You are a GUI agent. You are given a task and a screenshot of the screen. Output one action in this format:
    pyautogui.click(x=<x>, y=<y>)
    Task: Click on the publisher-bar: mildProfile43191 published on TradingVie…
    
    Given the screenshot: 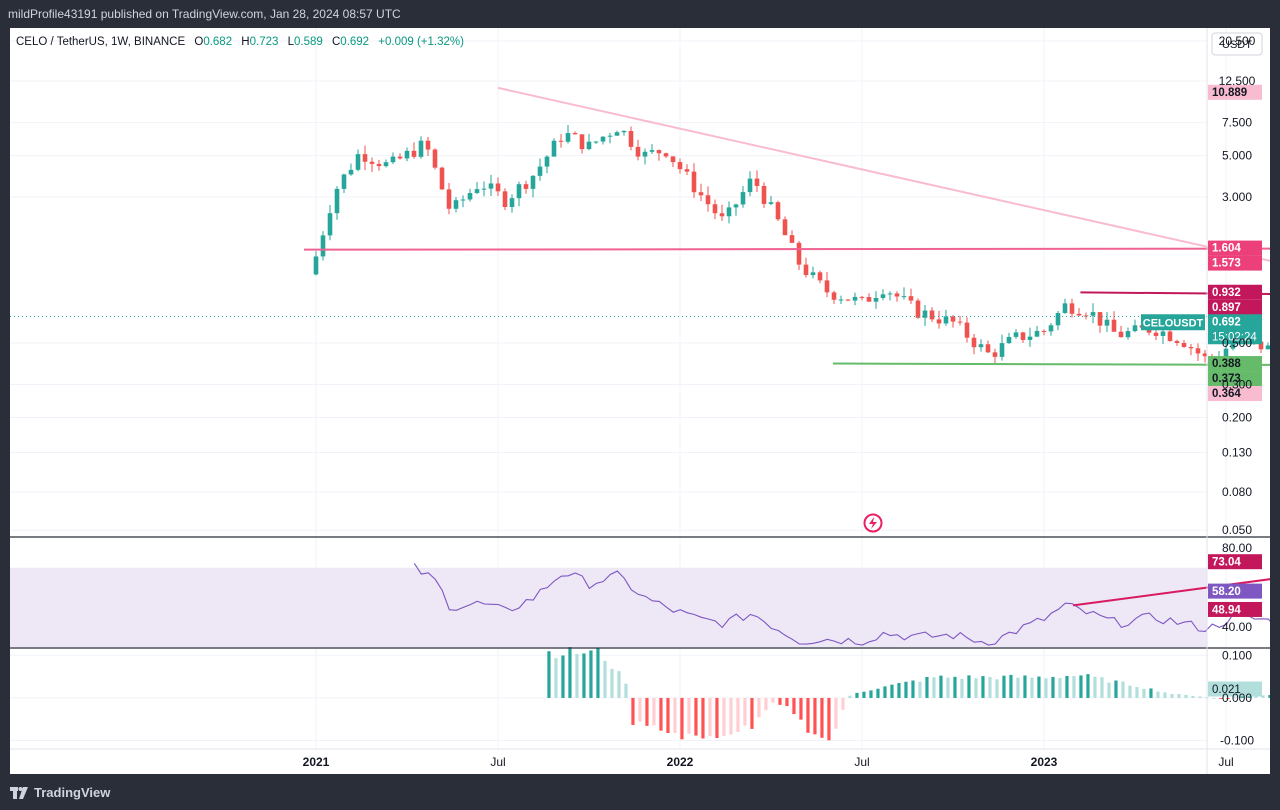 What is the action you would take?
    pyautogui.click(x=640, y=14)
    